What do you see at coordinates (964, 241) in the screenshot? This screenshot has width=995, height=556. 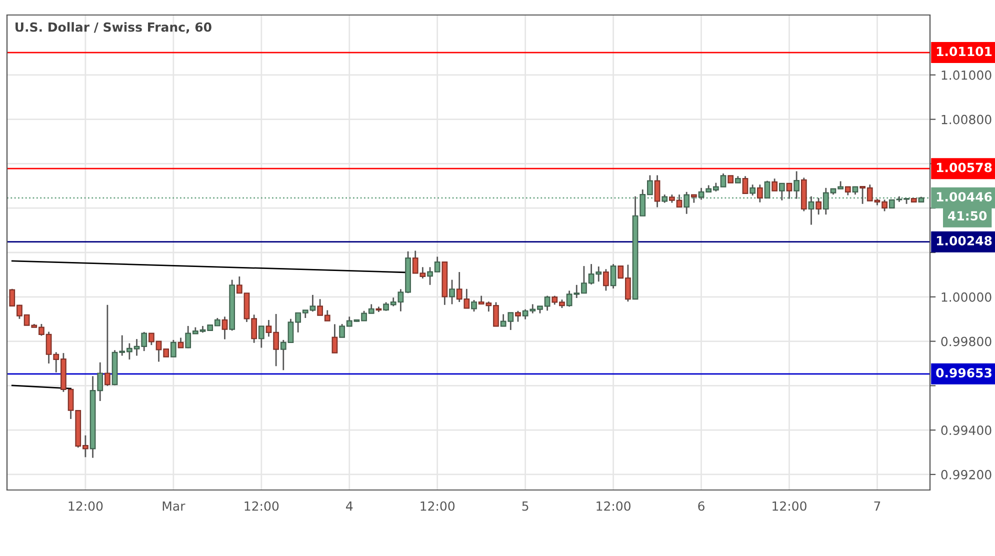 I see `ref-line-label: 1.00248` at bounding box center [964, 241].